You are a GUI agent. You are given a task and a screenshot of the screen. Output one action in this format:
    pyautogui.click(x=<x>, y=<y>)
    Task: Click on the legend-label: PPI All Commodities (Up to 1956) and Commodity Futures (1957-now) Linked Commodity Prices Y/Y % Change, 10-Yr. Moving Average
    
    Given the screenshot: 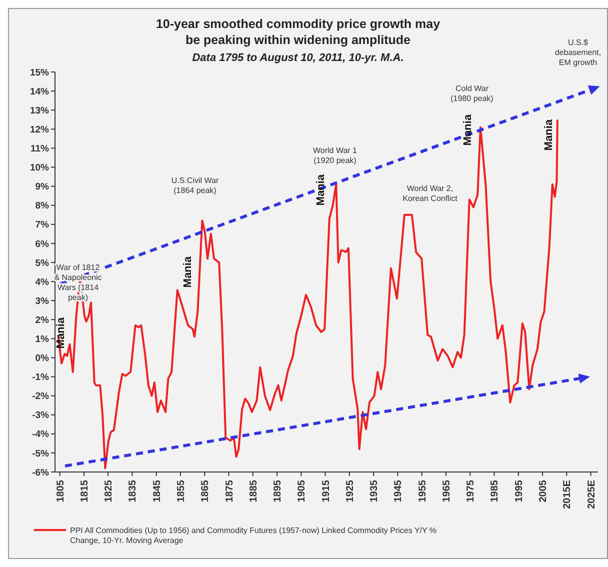 What is the action you would take?
    pyautogui.click(x=253, y=535)
    